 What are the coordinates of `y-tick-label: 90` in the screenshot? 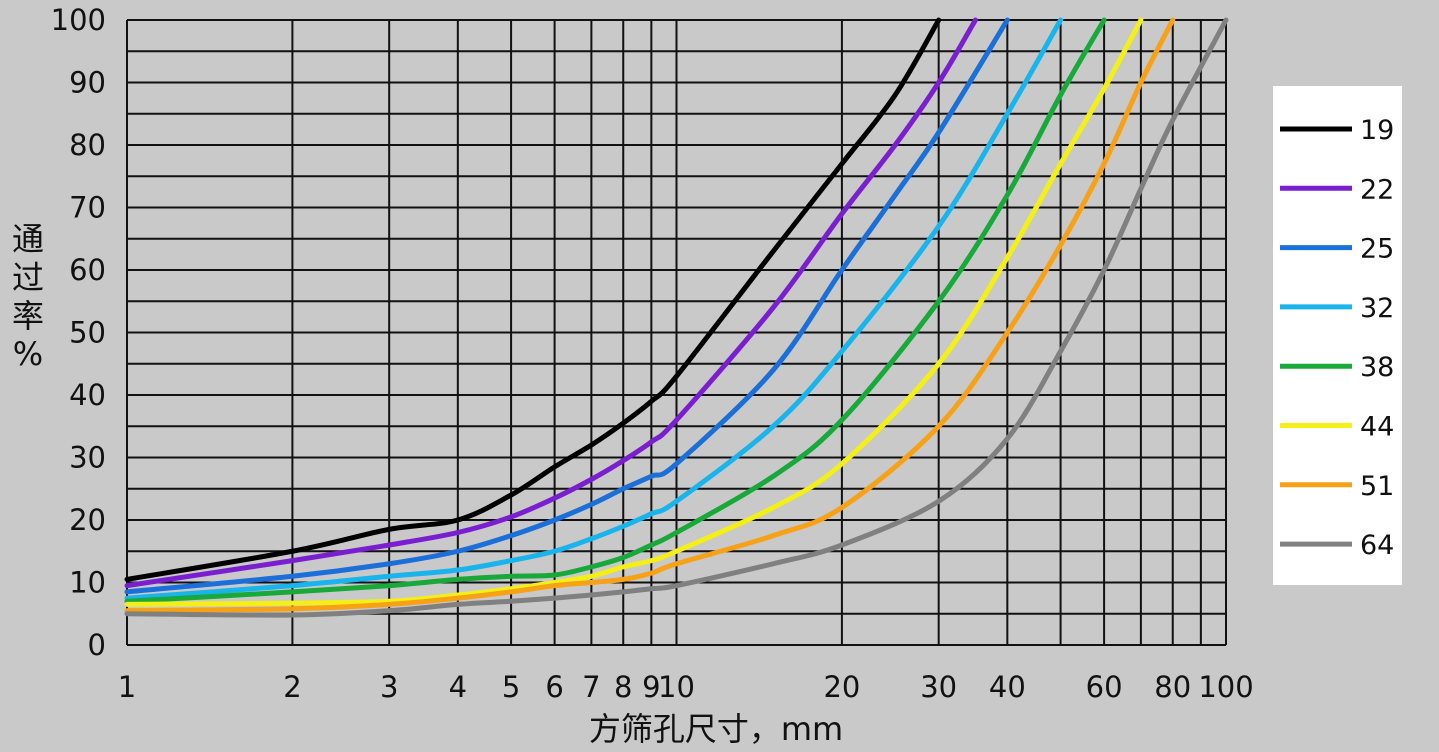 It's located at (87, 83).